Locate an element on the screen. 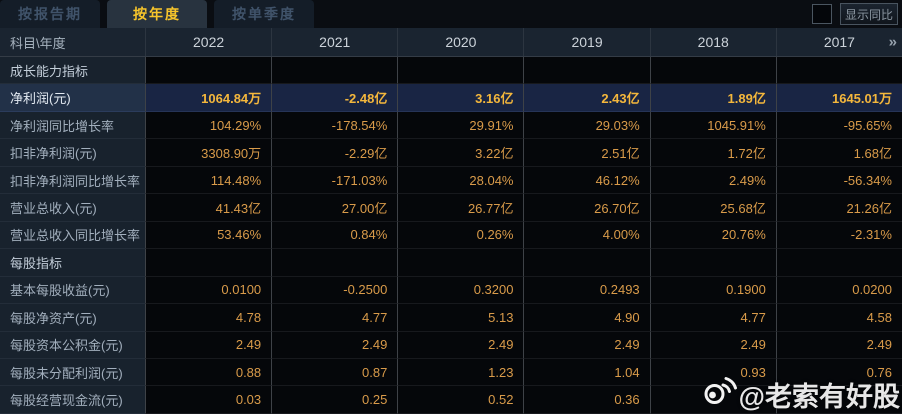 This screenshot has height=414, width=902. cell-2021: -2.29亿 is located at coordinates (334, 153).